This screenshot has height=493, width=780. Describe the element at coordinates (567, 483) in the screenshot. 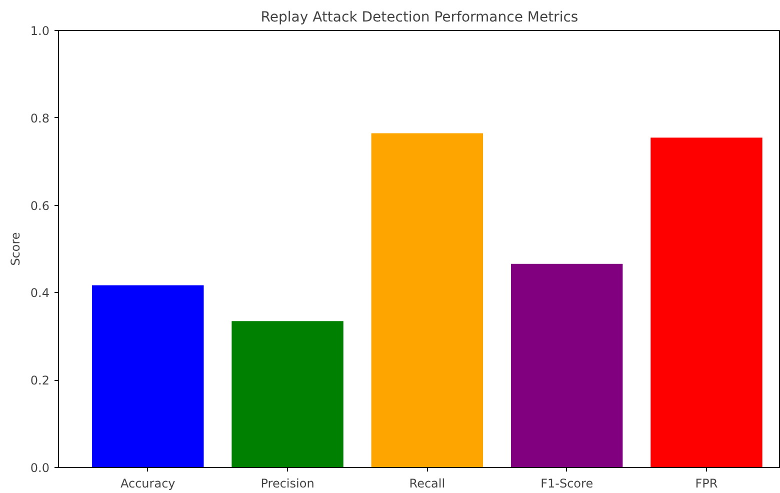

I see `x-tick-label: F1-Score` at that location.